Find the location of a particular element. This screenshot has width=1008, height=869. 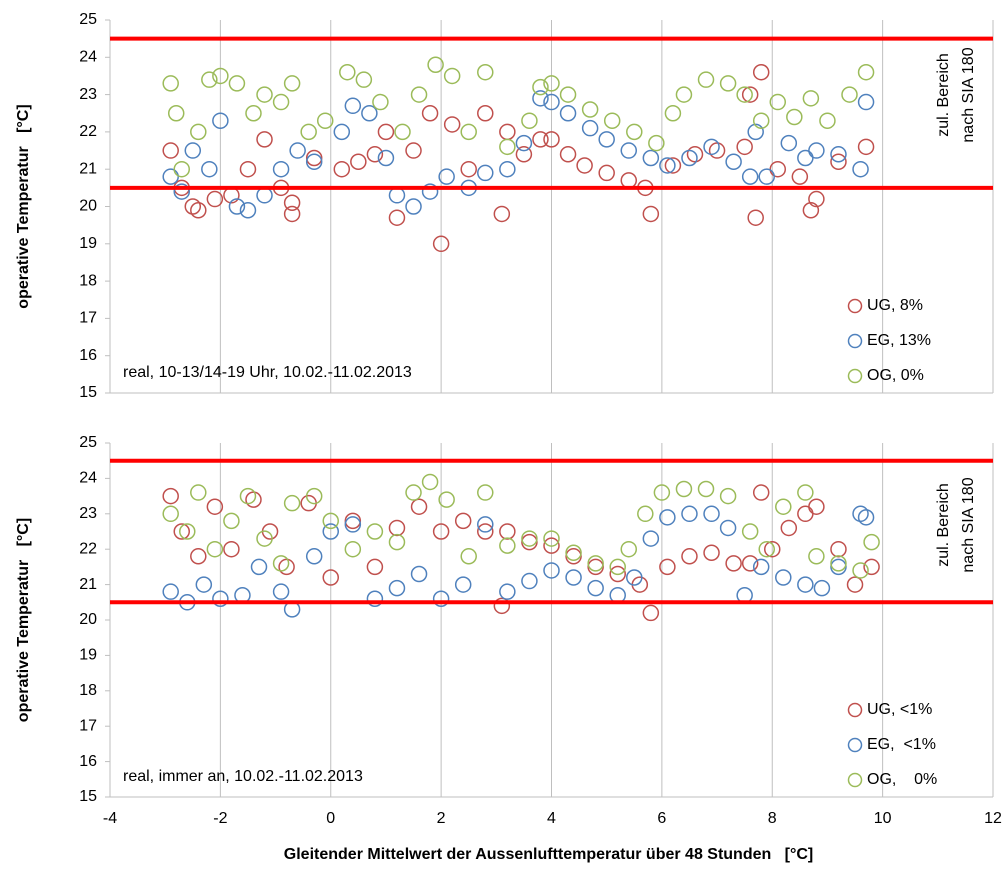

legend-label: EG, <1% is located at coordinates (901, 744).